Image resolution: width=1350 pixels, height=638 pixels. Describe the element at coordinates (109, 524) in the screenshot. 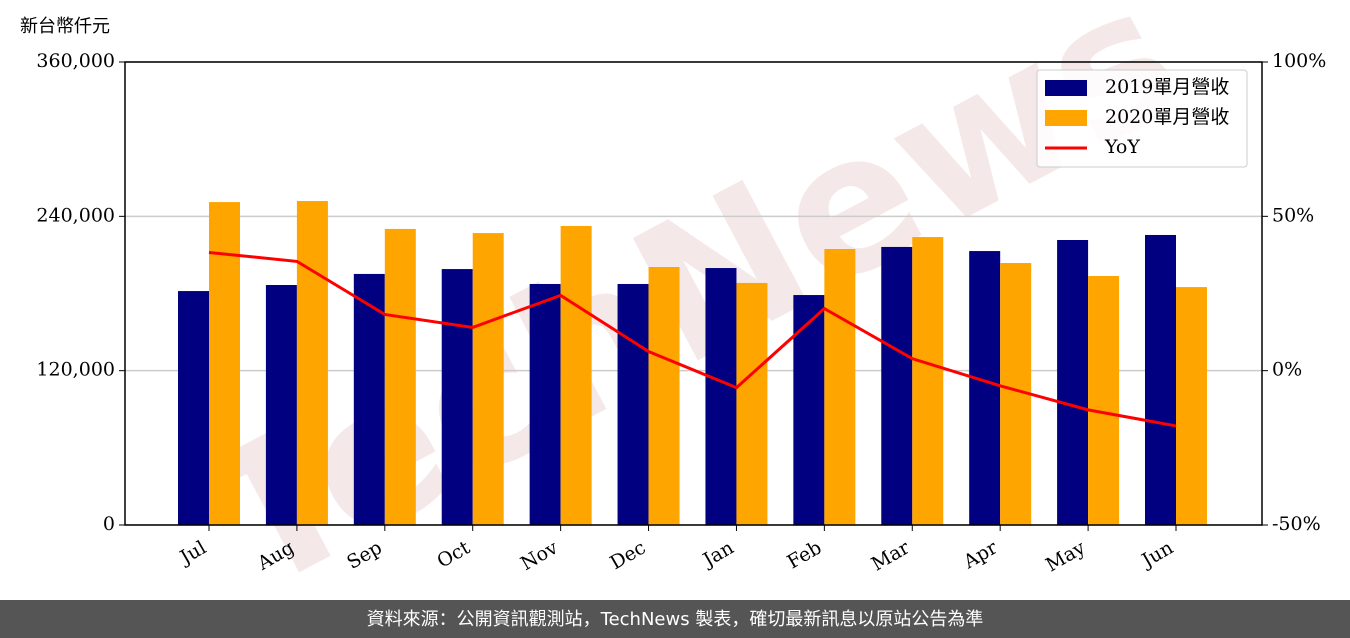

I see `y-tick-label: 0` at that location.